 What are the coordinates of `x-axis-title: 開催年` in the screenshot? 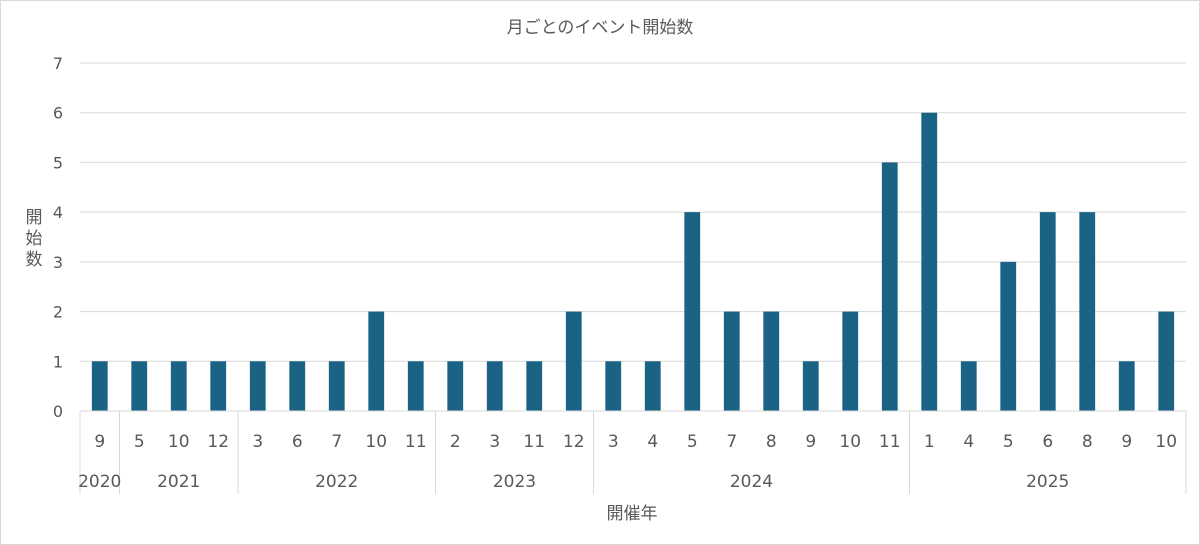 It's located at (632, 514).